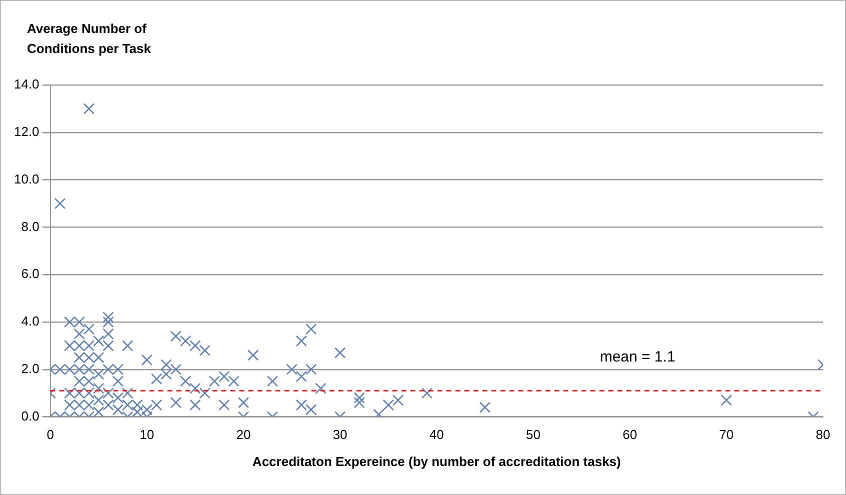 The width and height of the screenshot is (846, 495). Describe the element at coordinates (340, 434) in the screenshot. I see `x-tick-label: 30` at that location.